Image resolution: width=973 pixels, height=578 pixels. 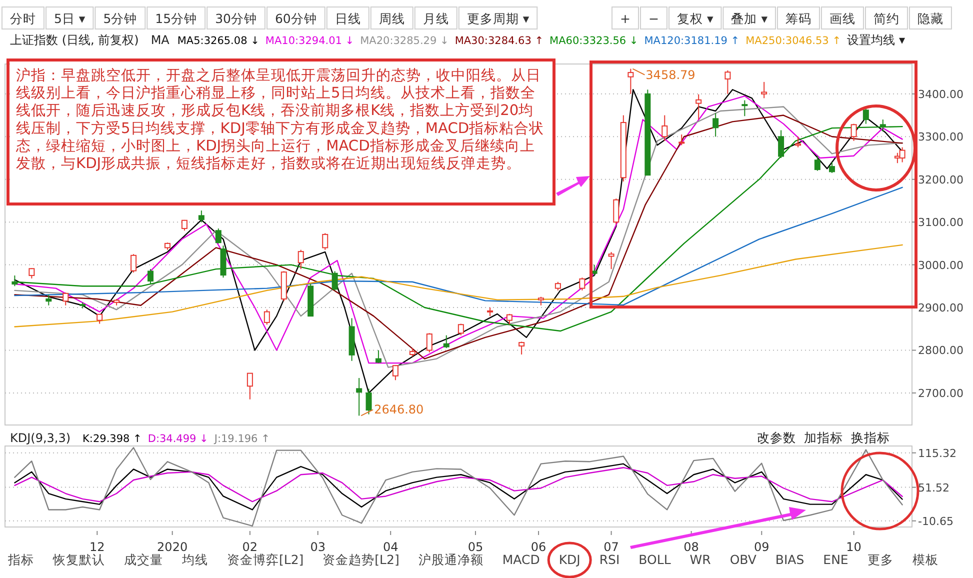 What do you see at coordinates (435, 18) in the screenshot?
I see `text: 月线` at bounding box center [435, 18].